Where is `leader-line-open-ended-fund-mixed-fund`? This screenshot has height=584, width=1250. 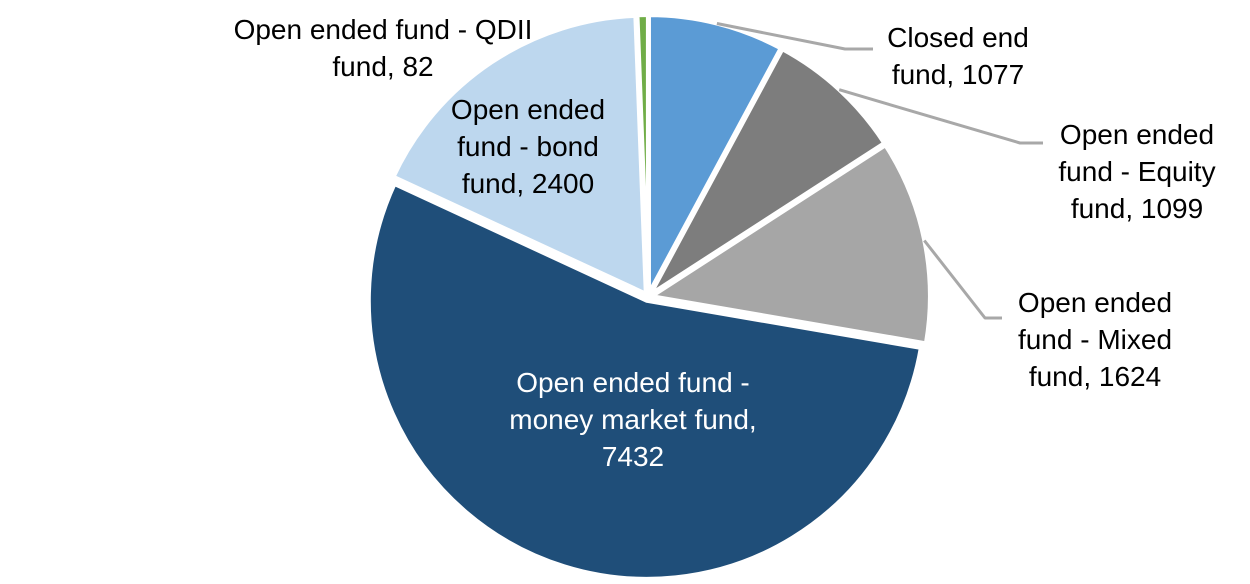 leader-line-open-ended-fund-mixed-fund is located at coordinates (962, 279).